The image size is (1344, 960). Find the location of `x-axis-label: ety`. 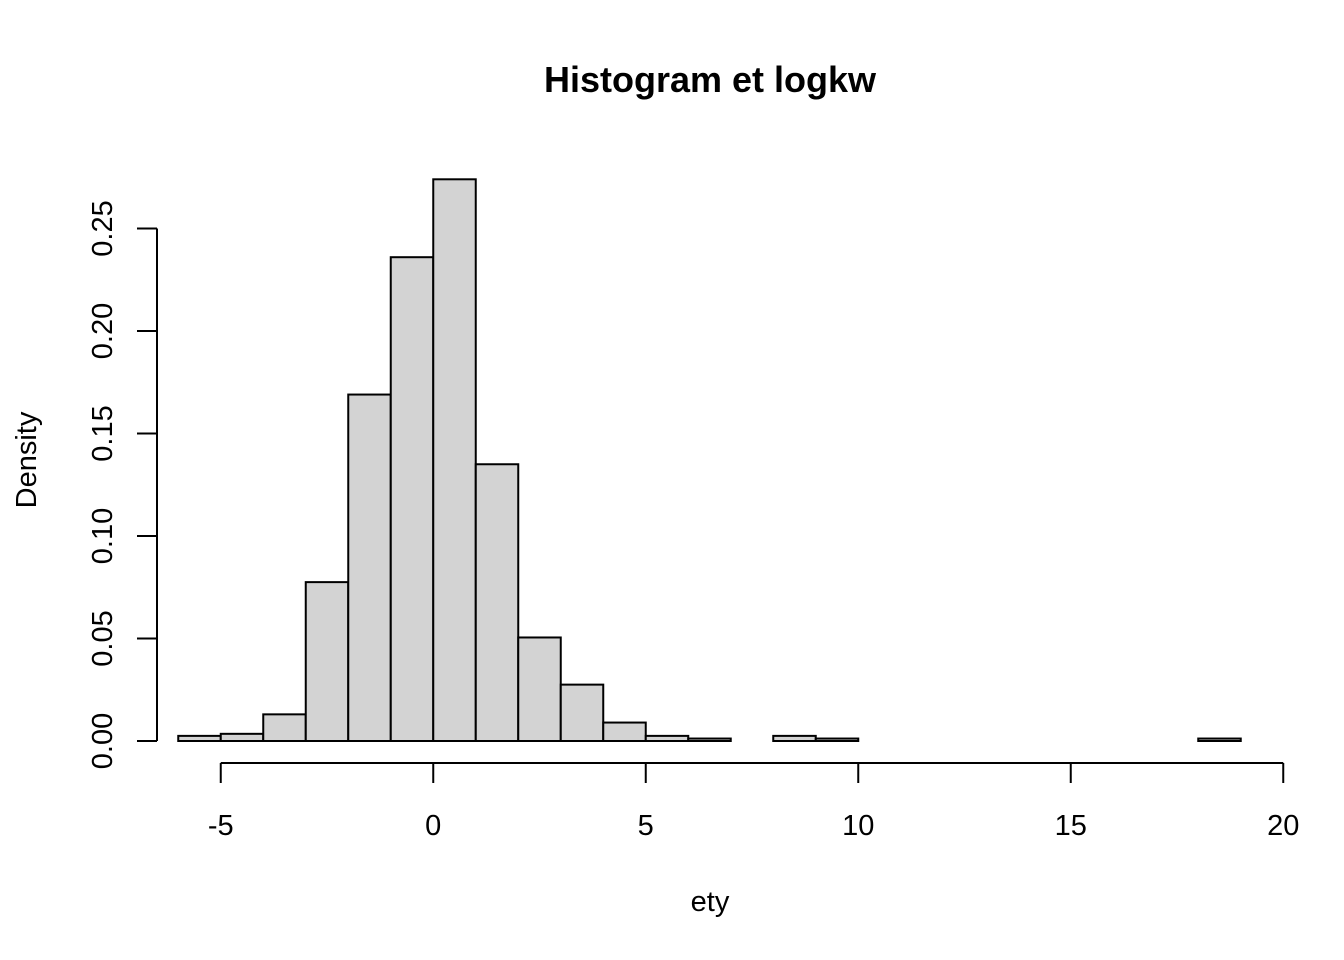

x-axis-label: ety is located at coordinates (710, 902).